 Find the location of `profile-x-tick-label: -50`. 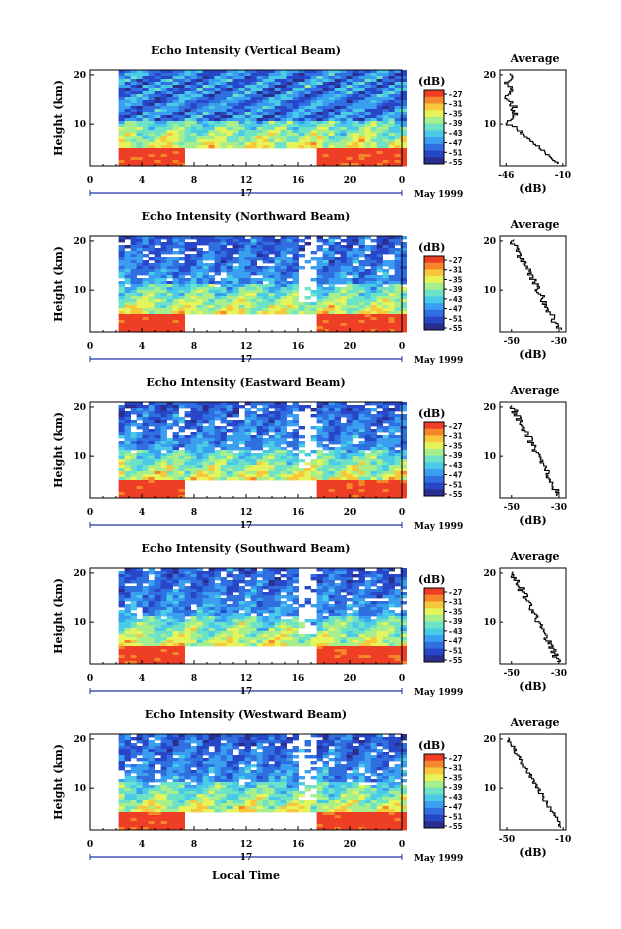

profile-x-tick-label: -50 is located at coordinates (512, 342).